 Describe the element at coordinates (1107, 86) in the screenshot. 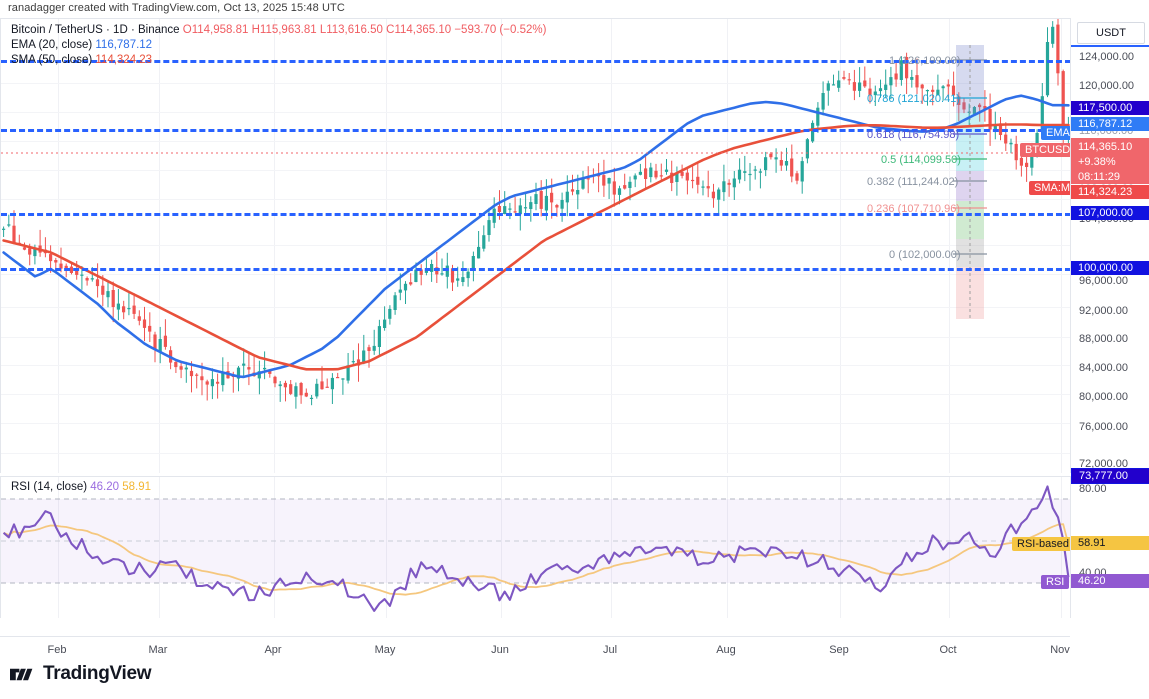

I see `axis-tick: 120,000.00` at that location.